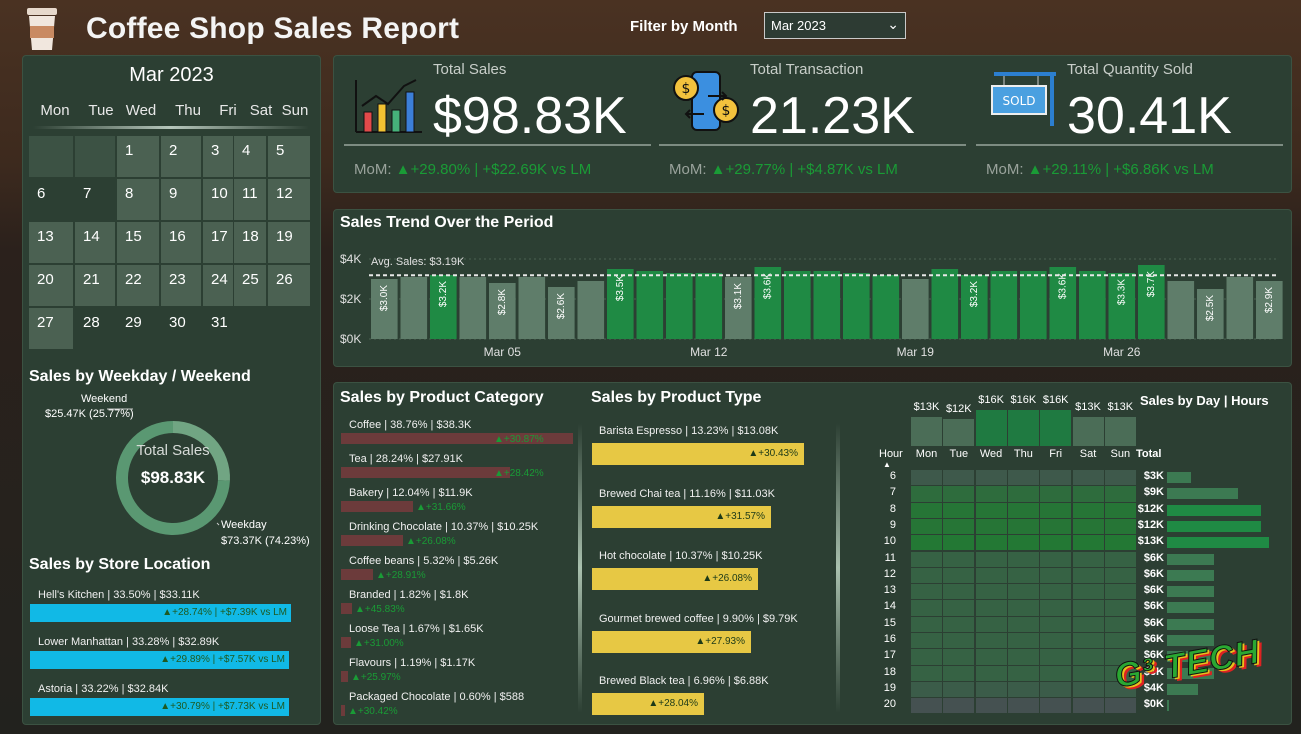 Image resolution: width=1301 pixels, height=734 pixels. Describe the element at coordinates (250, 199) in the screenshot. I see `calendar-day: 11` at that location.